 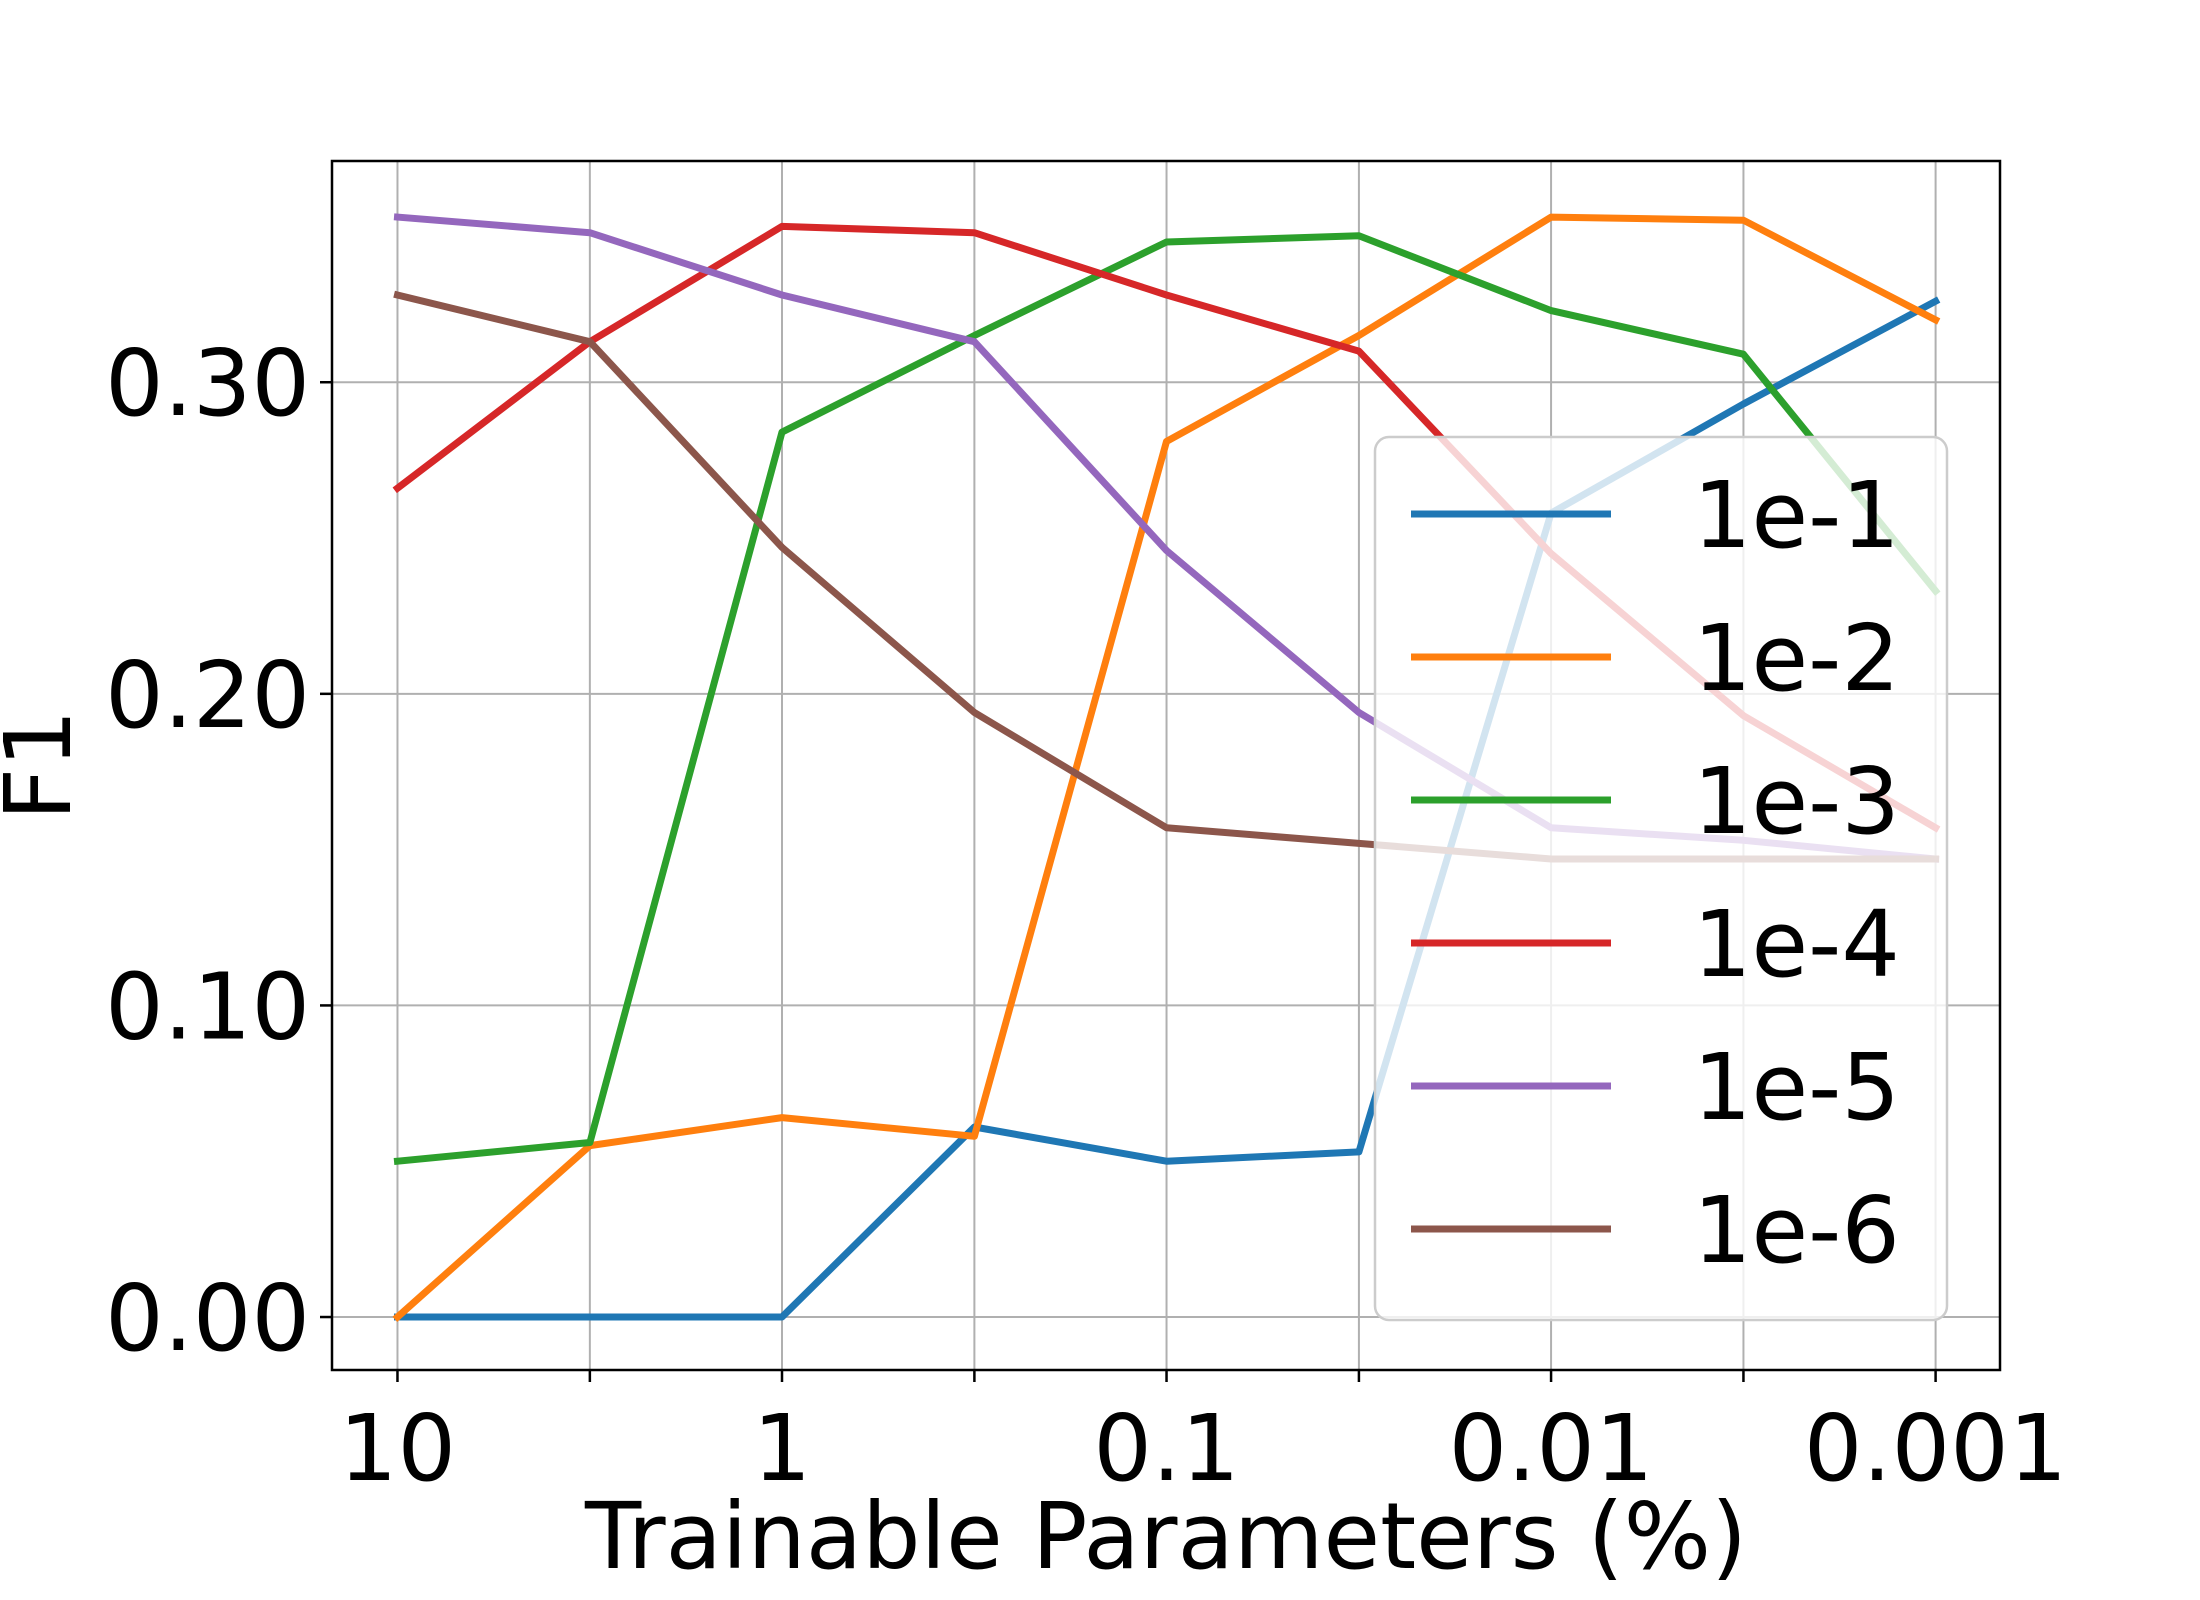 I want to click on x-tick-label: 10, so click(x=397, y=1448).